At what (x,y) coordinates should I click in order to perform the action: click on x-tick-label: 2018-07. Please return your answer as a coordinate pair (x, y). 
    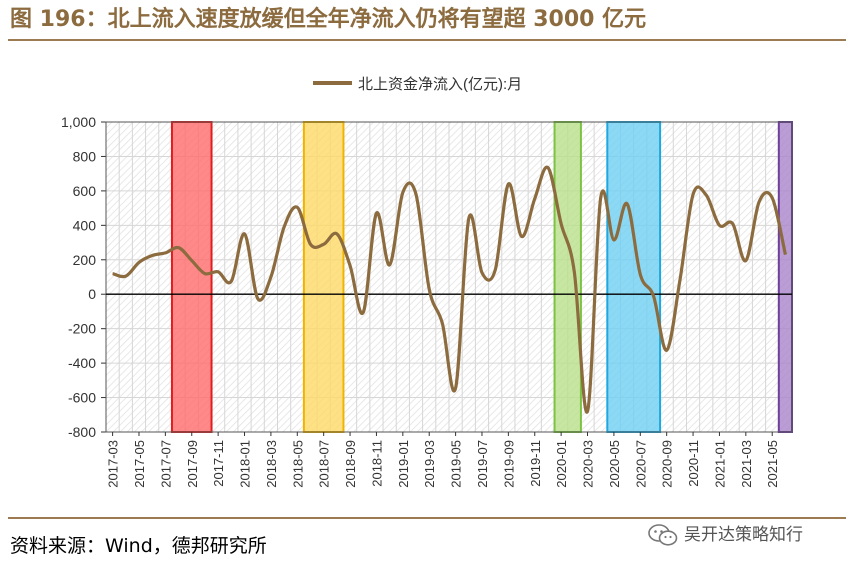
    Looking at the image, I should click on (324, 464).